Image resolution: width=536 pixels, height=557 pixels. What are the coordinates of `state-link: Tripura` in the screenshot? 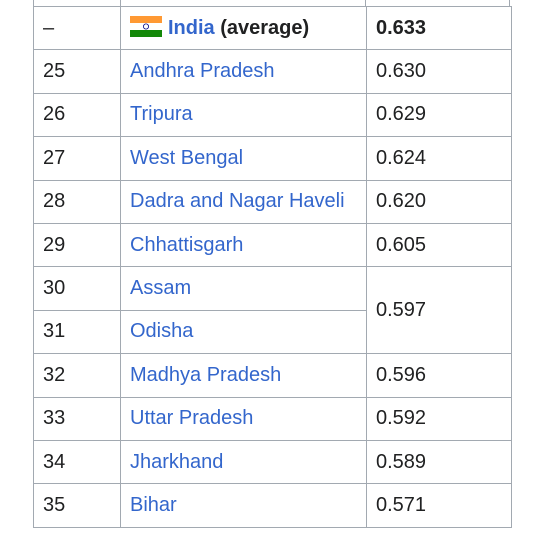 It's located at (161, 114).